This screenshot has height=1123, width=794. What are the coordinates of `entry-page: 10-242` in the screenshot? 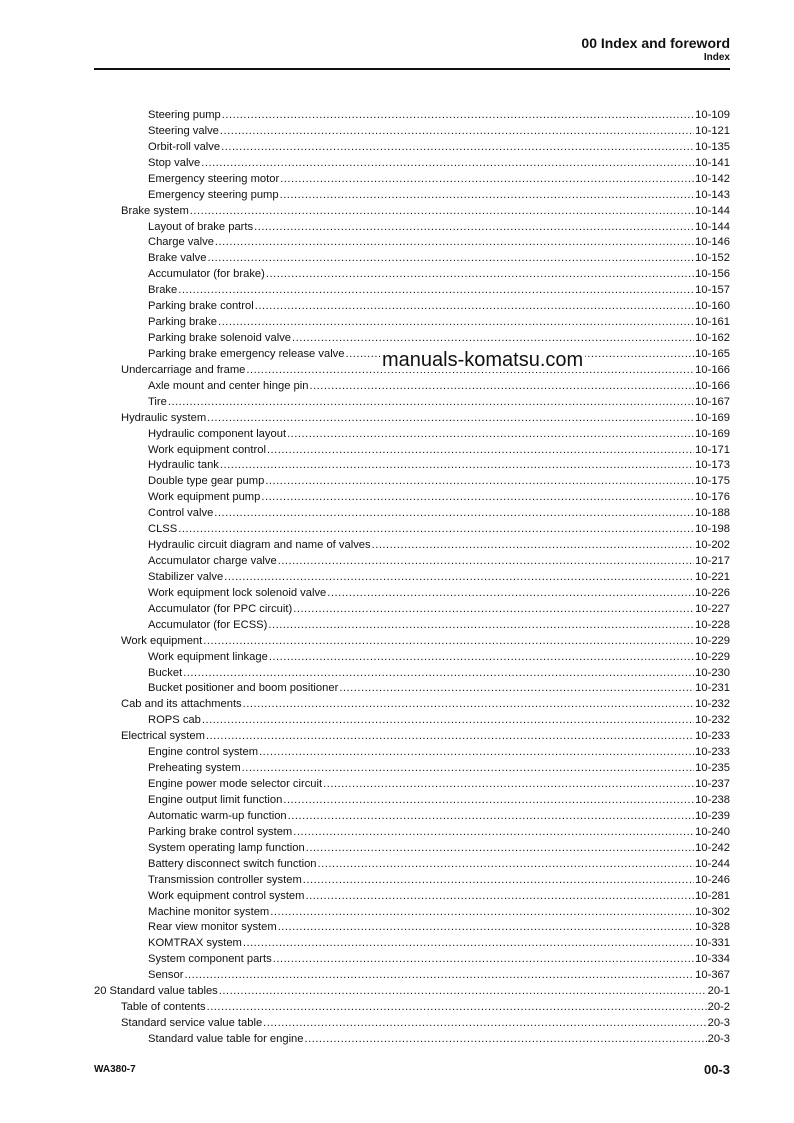 It's located at (712, 847).